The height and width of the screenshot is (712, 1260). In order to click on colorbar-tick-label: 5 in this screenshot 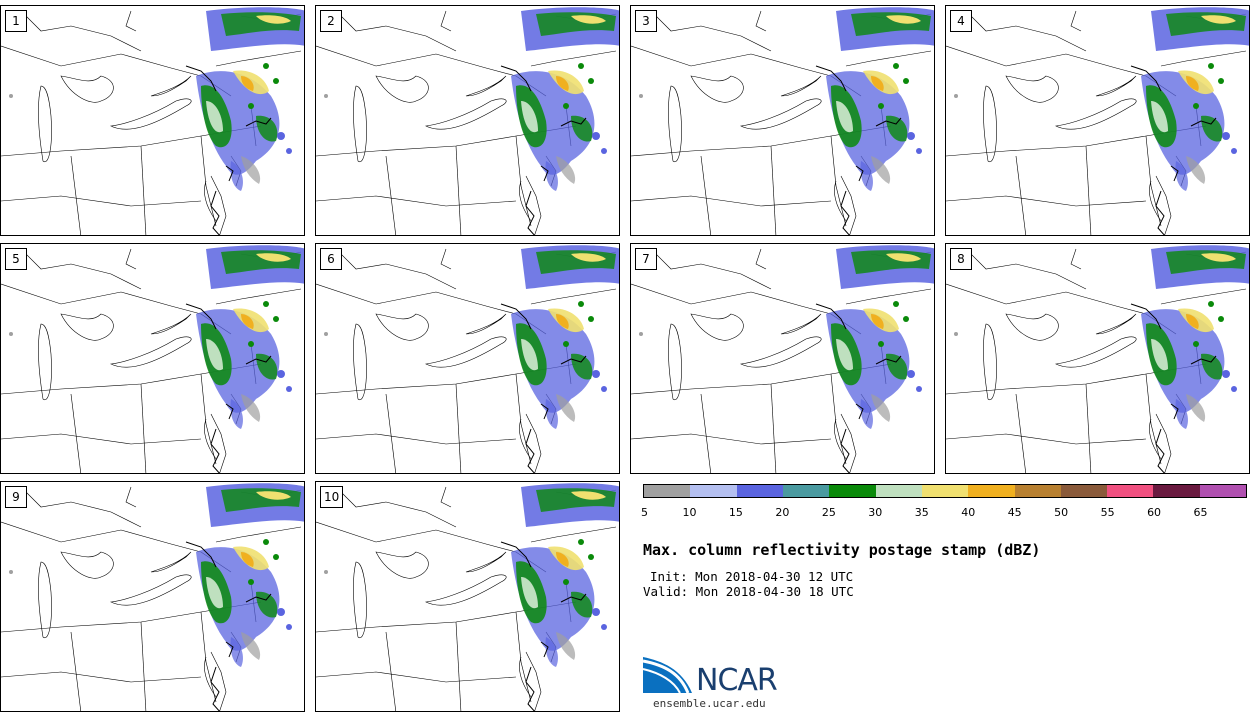, I will do `click(644, 512)`.